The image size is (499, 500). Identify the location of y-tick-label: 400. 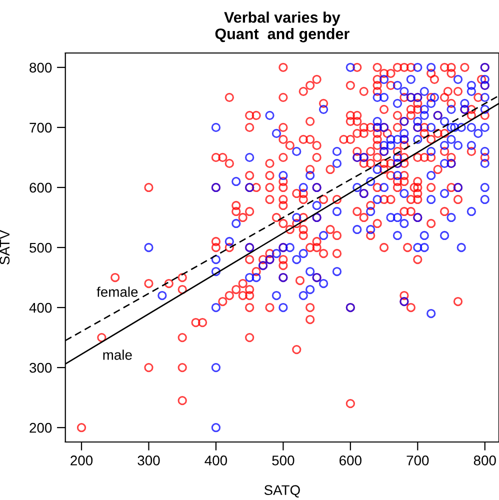
(40, 307).